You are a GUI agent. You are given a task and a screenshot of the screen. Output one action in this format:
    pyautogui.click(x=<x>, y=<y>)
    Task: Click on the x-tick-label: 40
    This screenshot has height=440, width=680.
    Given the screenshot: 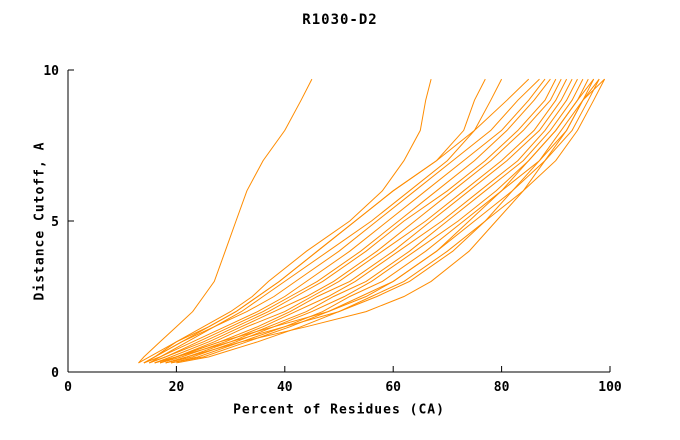 What is the action you would take?
    pyautogui.click(x=285, y=387)
    